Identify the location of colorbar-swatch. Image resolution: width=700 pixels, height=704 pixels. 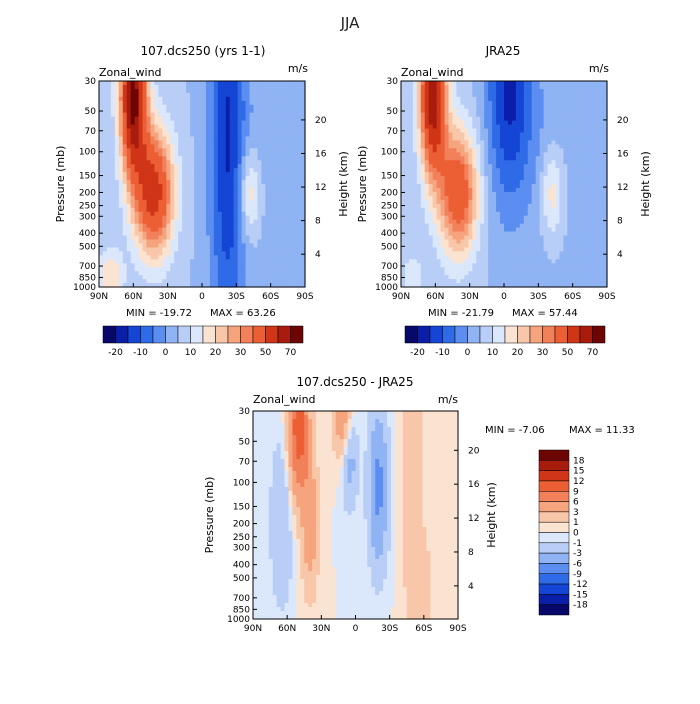
(147, 334).